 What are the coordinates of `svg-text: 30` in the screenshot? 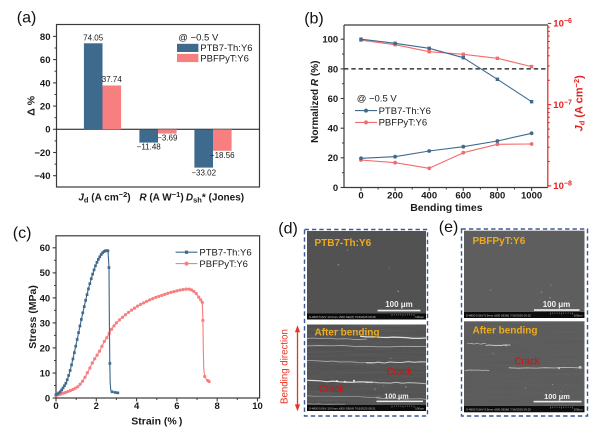 It's located at (45, 323).